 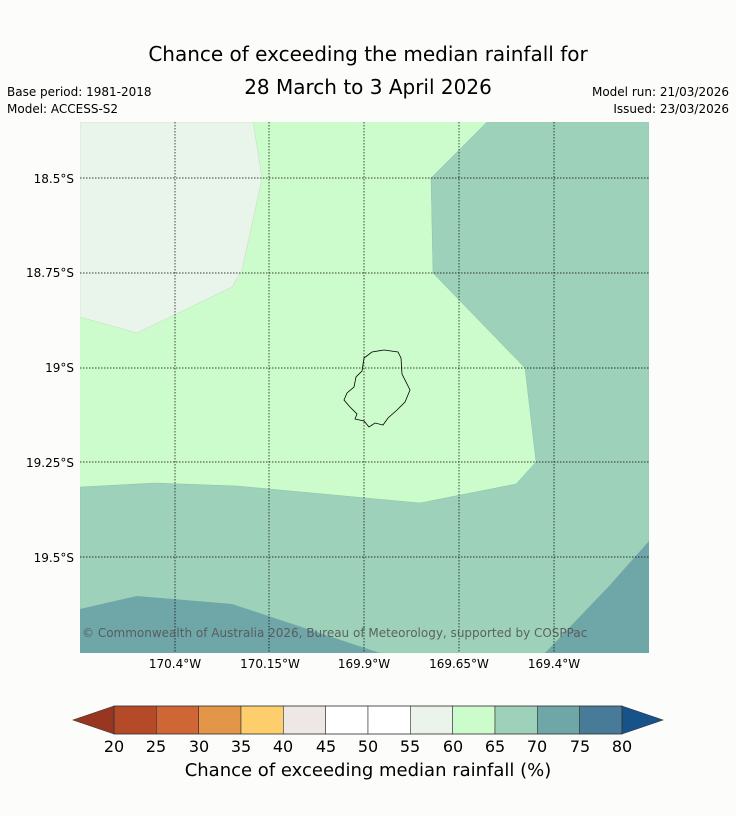 I want to click on lon-label-169-65: 169.65°W, so click(x=459, y=664).